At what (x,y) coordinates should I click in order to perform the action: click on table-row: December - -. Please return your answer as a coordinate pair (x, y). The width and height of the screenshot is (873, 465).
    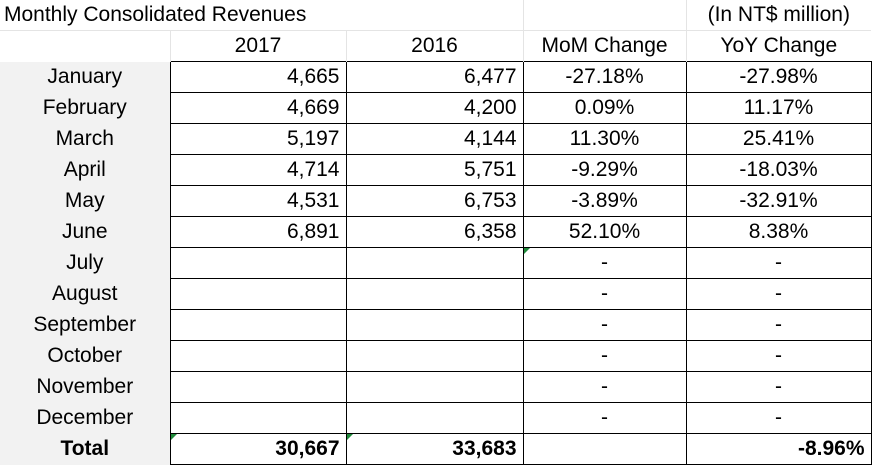
    Looking at the image, I should click on (436, 418).